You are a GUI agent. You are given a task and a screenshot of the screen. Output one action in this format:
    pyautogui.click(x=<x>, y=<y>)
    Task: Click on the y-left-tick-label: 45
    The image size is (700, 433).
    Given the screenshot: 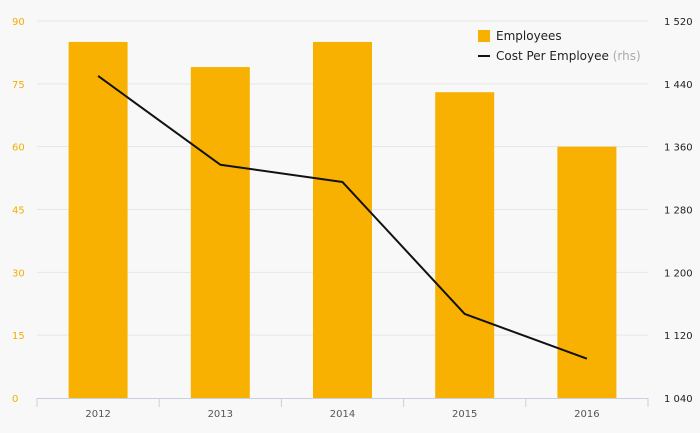 What is the action you would take?
    pyautogui.click(x=18, y=211)
    